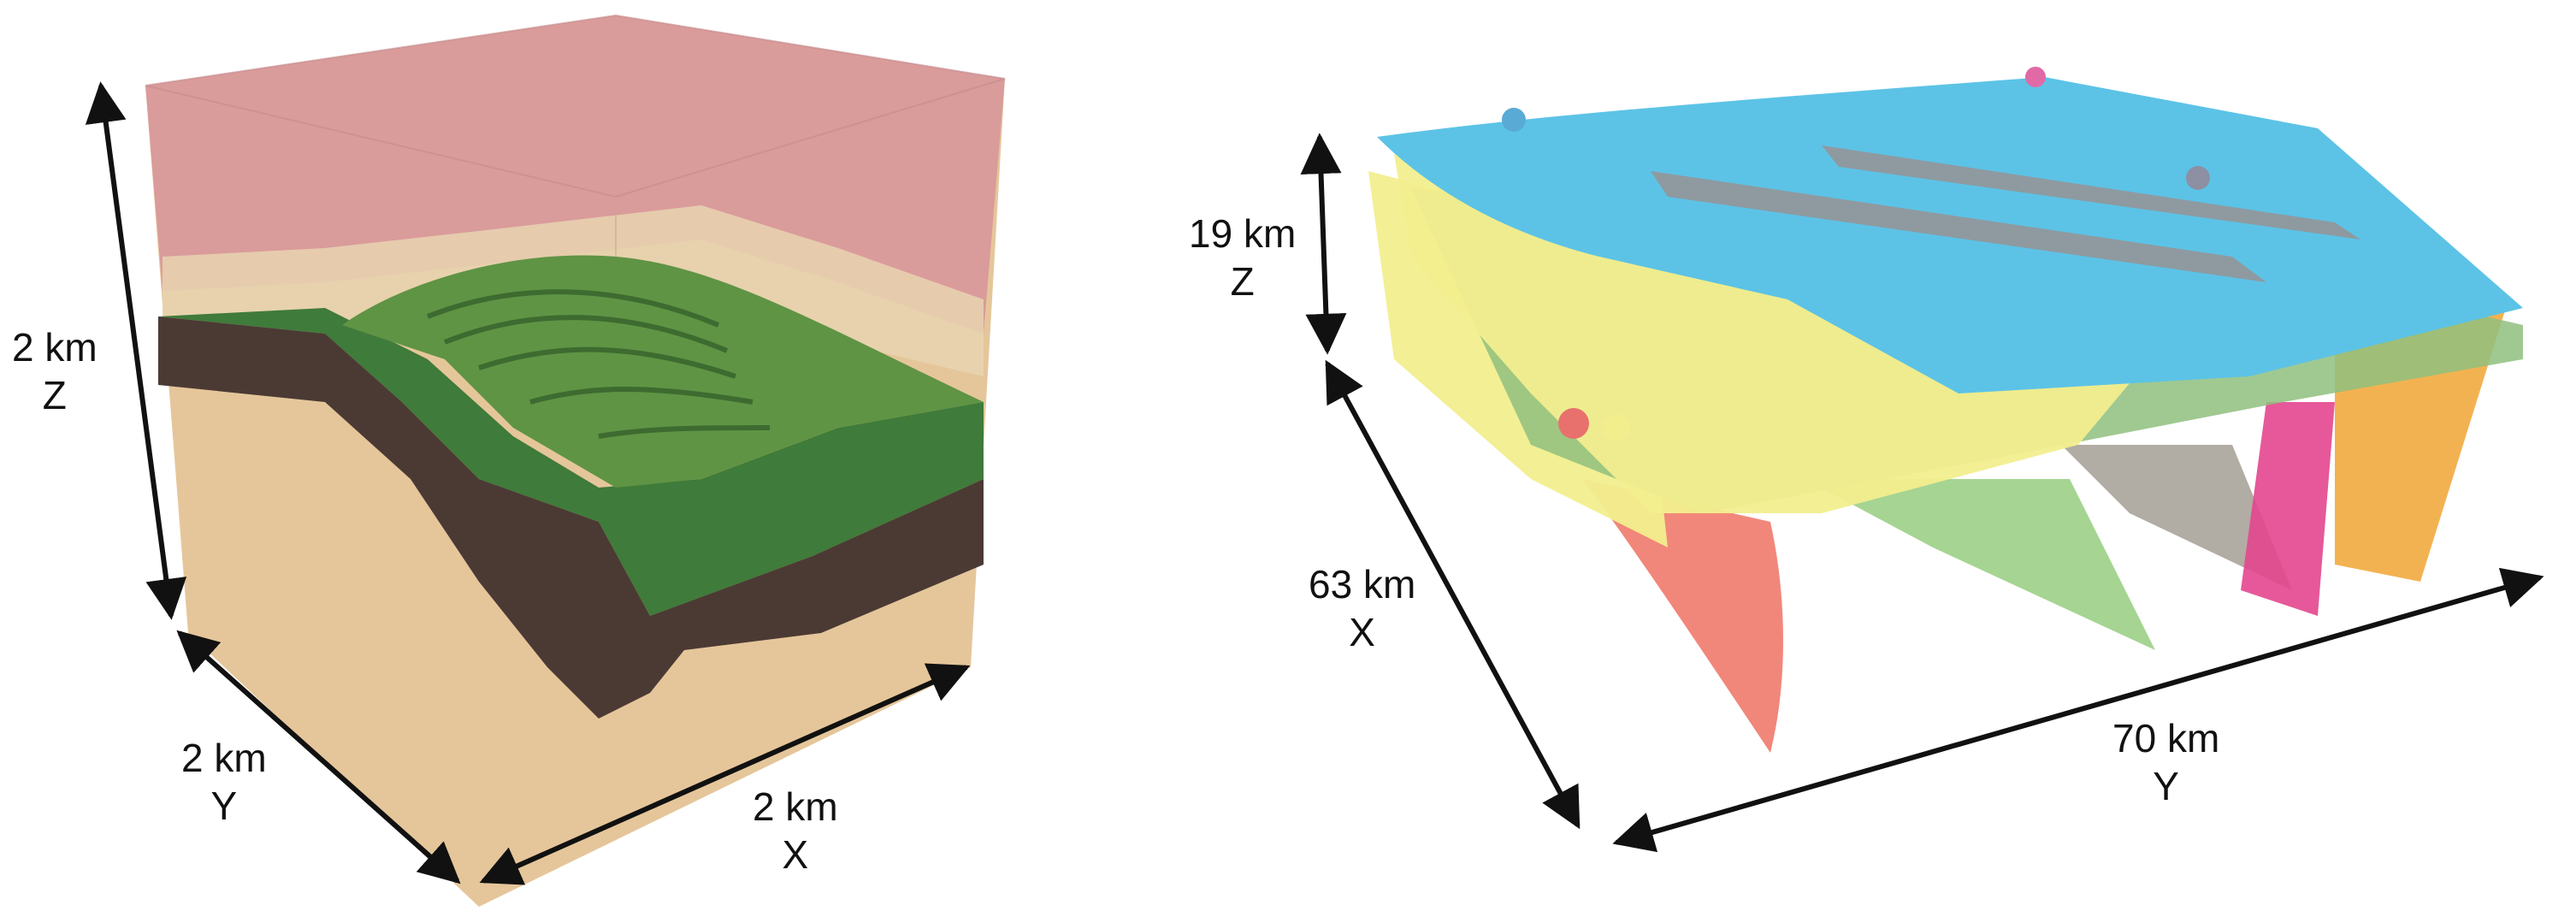 This screenshot has width=2576, height=917. I want to click on right-z-value: 19 km, so click(1243, 233).